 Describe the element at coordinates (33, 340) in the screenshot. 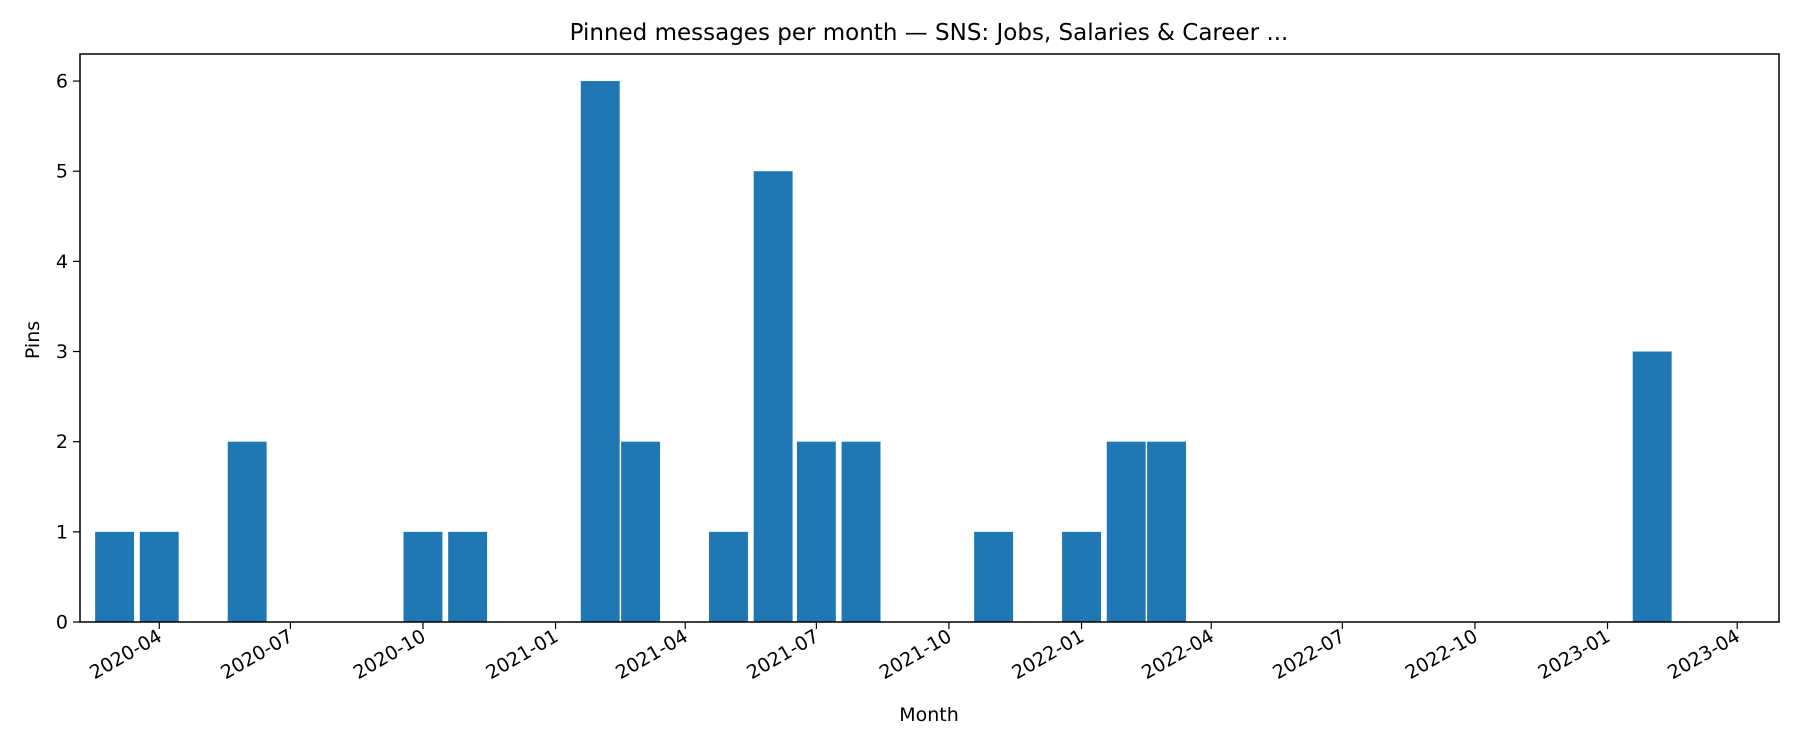

I see `y-axis-label: Pins` at that location.